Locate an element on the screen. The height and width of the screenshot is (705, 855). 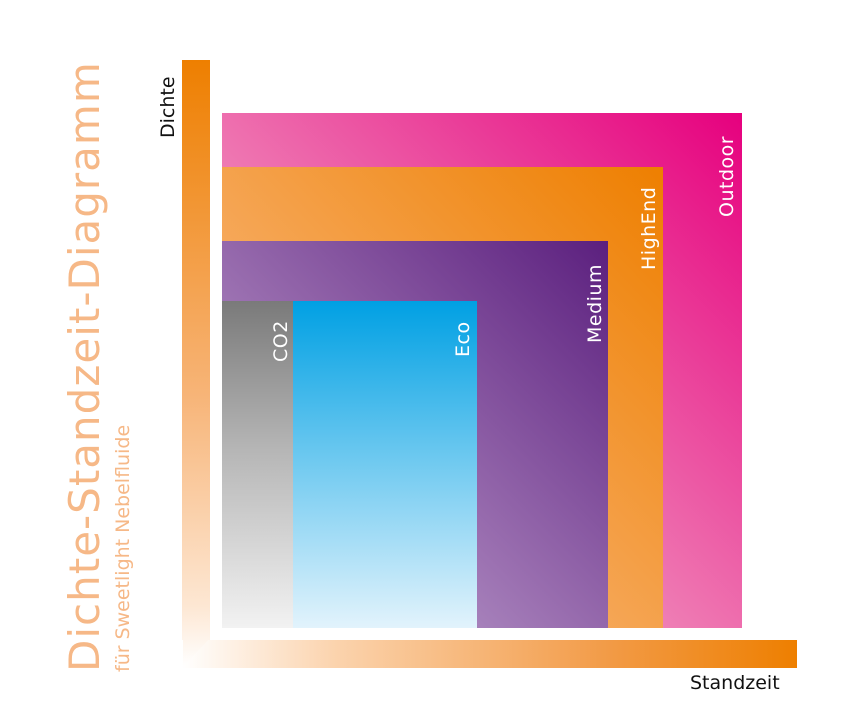
x-axis-label: Standzeit is located at coordinates (735, 683).